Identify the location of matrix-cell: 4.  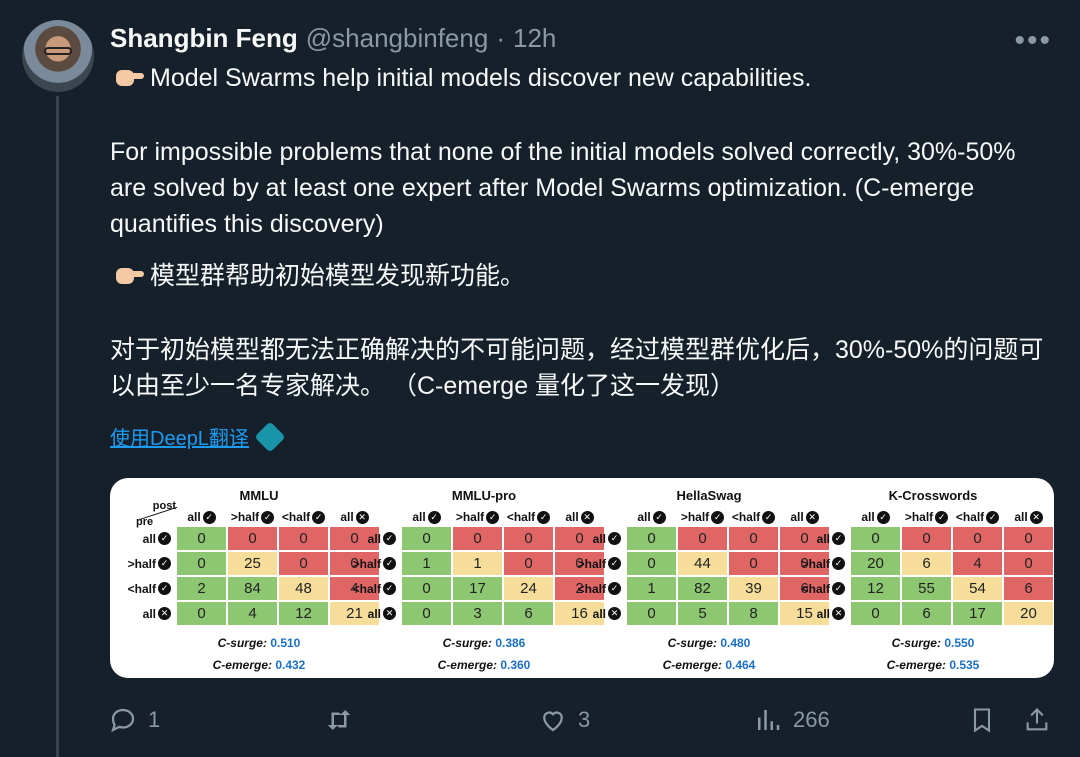
(354, 588).